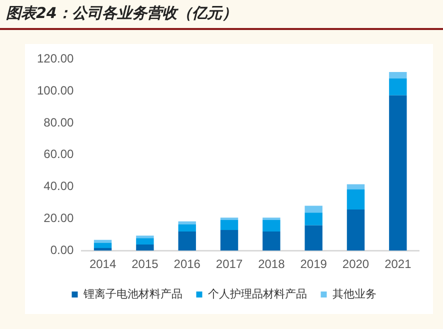 This screenshot has height=329, width=443. I want to click on legend-label: 个人护理品材料产品, so click(257, 293).